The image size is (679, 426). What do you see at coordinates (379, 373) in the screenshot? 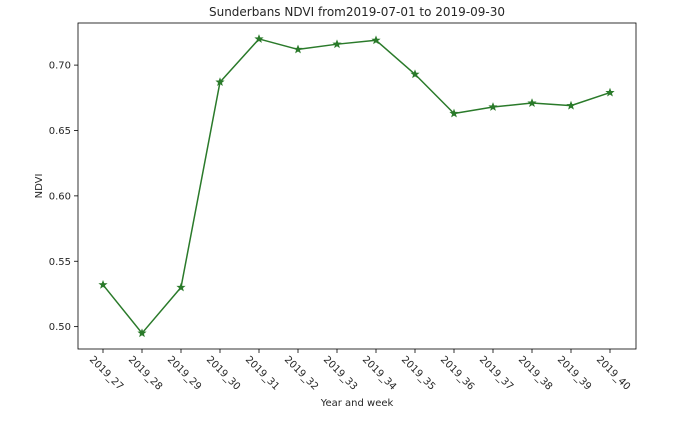
I see `x-tick-label: 2019_34` at bounding box center [379, 373].